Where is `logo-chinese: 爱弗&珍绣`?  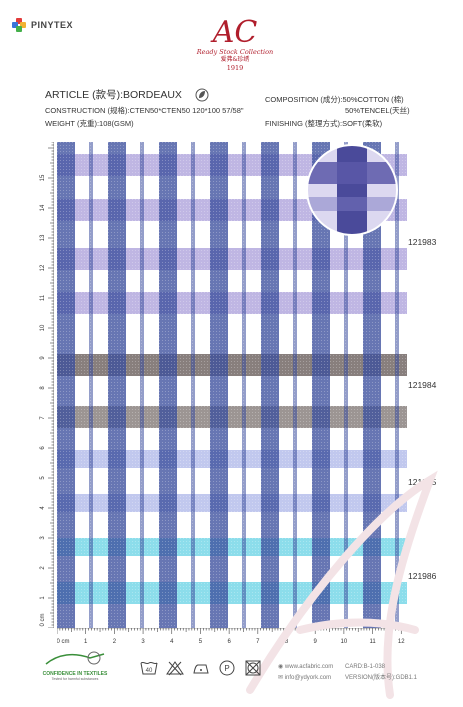 logo-chinese: 爱弗&珍绣 is located at coordinates (235, 59).